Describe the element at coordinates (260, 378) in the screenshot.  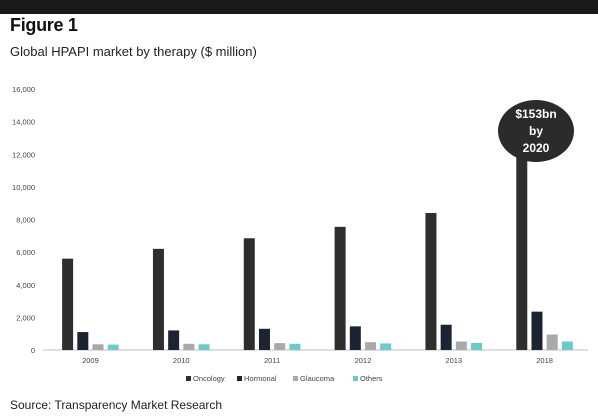
I see `legend-label-hormonal: Hormonal` at that location.